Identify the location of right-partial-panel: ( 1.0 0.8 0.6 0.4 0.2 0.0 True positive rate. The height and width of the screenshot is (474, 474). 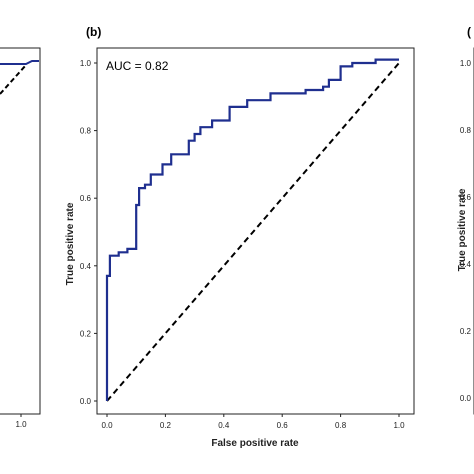
(465, 220).